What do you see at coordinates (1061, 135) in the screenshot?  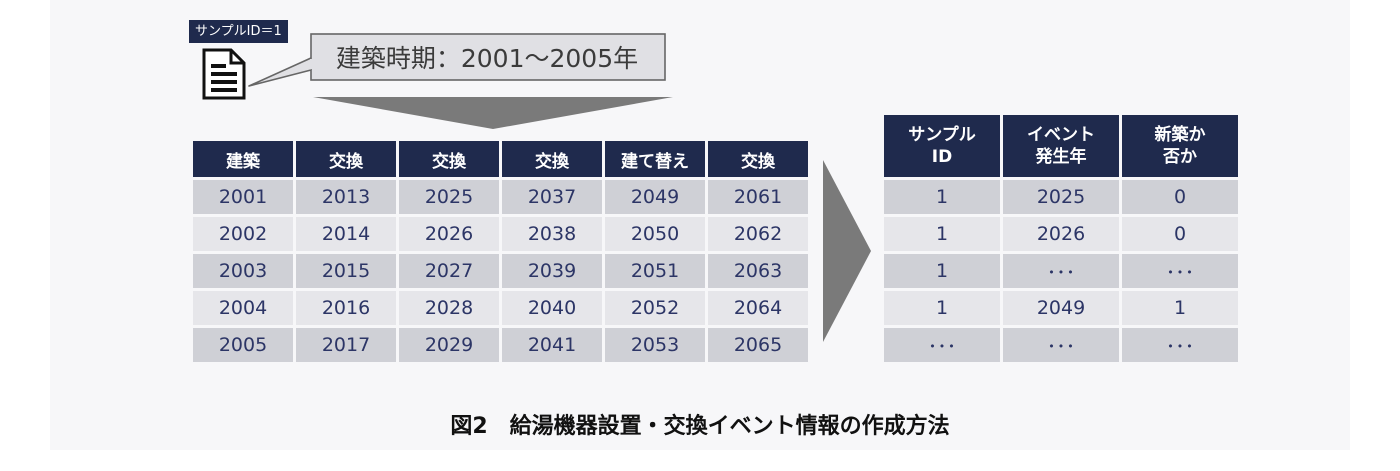 I see `header-line: イベント` at bounding box center [1061, 135].